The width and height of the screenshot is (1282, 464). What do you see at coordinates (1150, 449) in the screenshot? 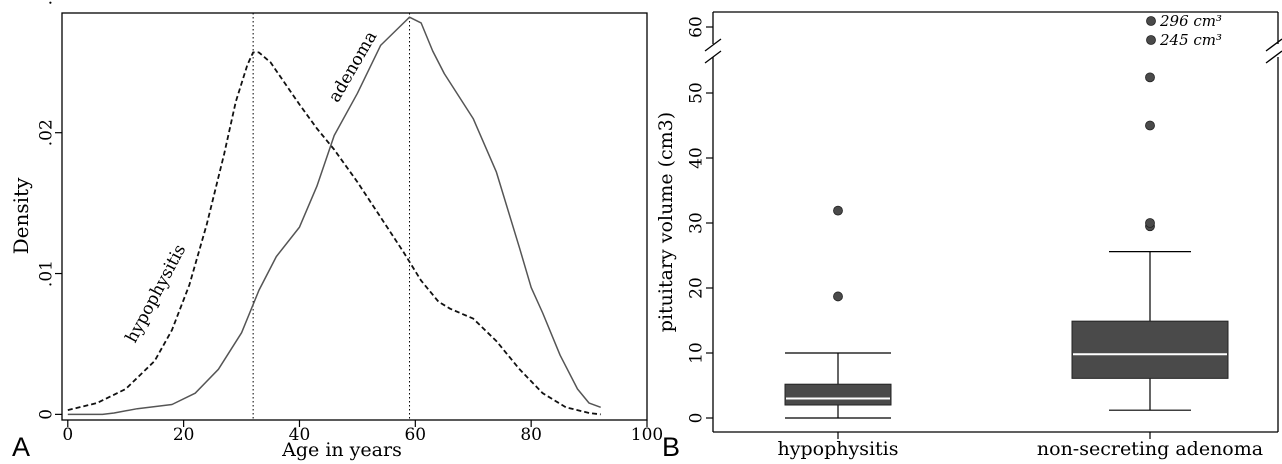
I see `boxplot-category-label: non-secreting adenoma` at bounding box center [1150, 449].